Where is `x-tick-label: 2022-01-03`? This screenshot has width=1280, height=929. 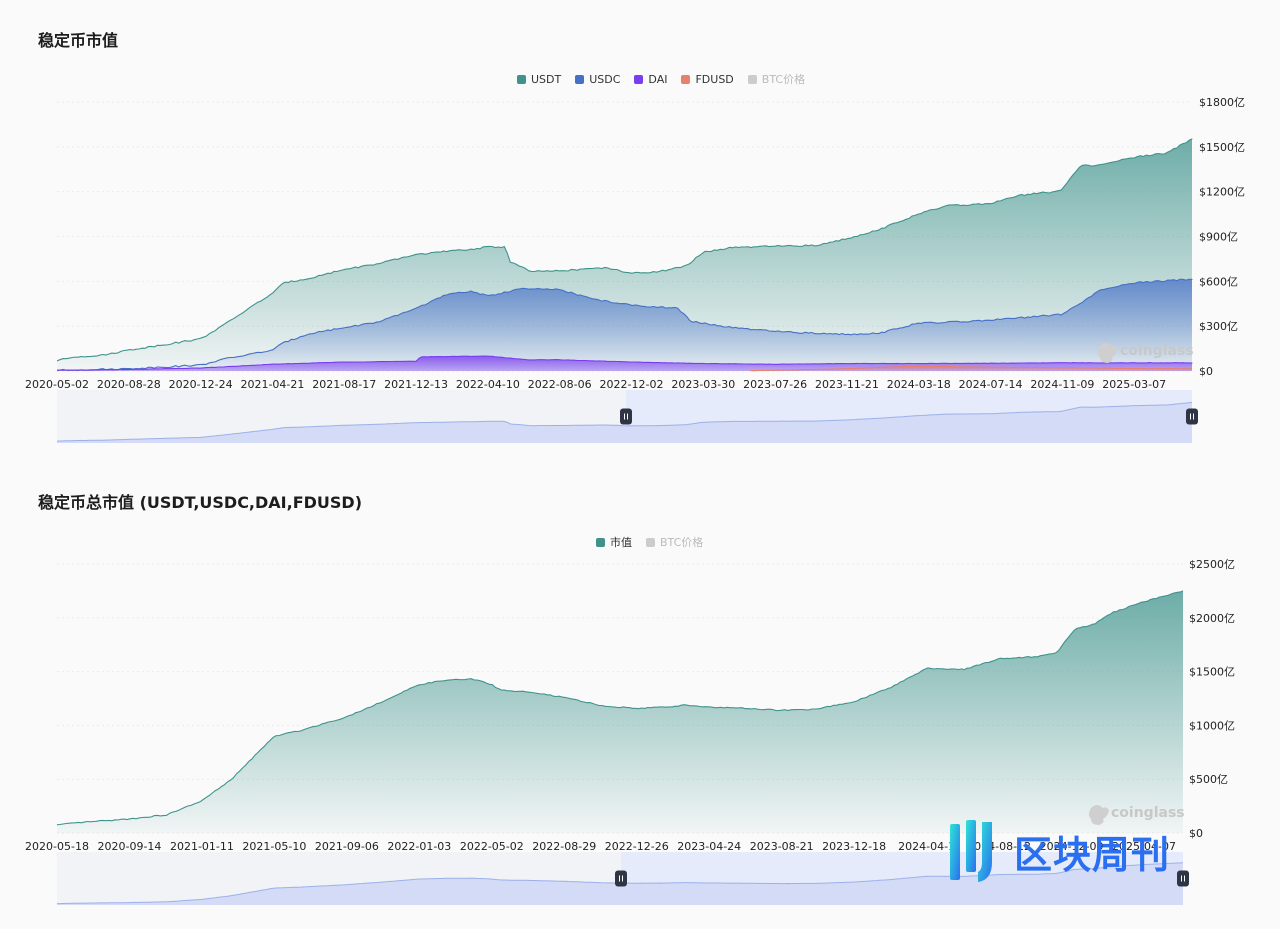
x-tick-label: 2022-01-03 is located at coordinates (419, 846).